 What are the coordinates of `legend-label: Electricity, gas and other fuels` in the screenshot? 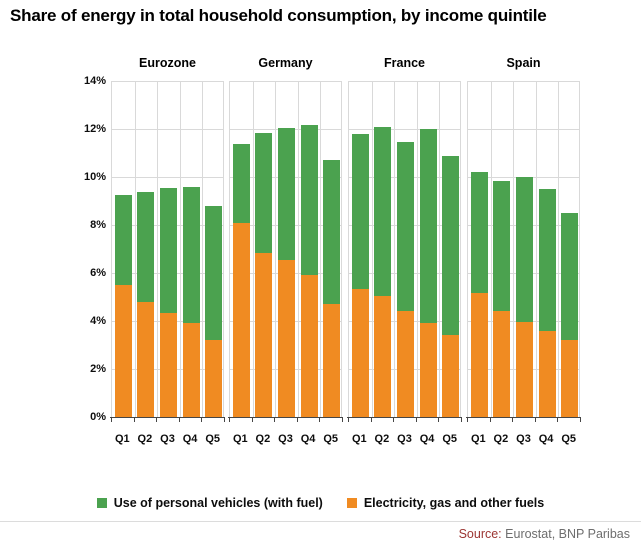 It's located at (454, 503).